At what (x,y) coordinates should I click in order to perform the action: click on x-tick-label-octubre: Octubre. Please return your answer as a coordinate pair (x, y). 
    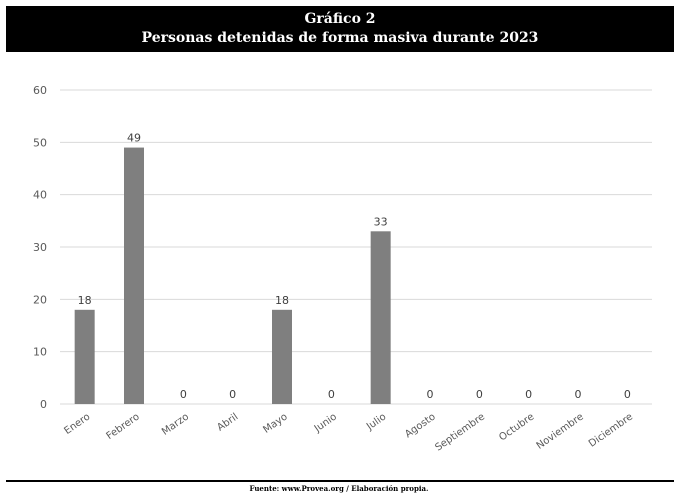
    Looking at the image, I should click on (516, 427).